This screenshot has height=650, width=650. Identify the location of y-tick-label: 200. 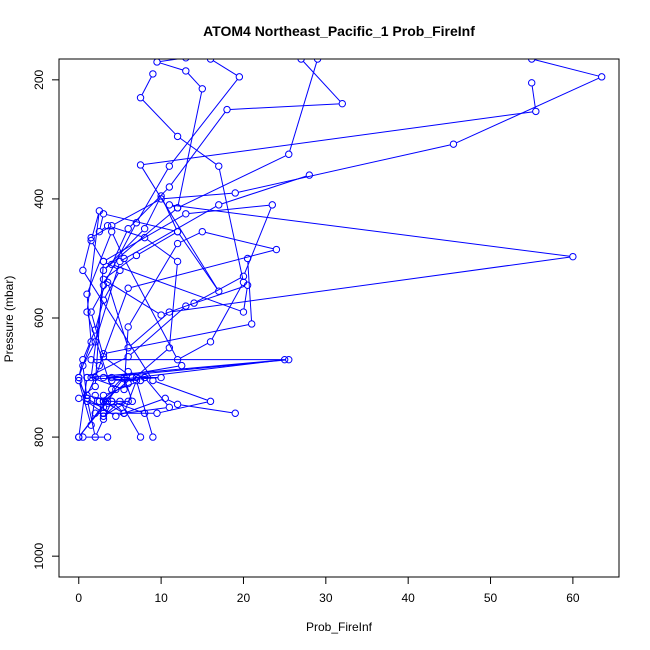
(39, 80).